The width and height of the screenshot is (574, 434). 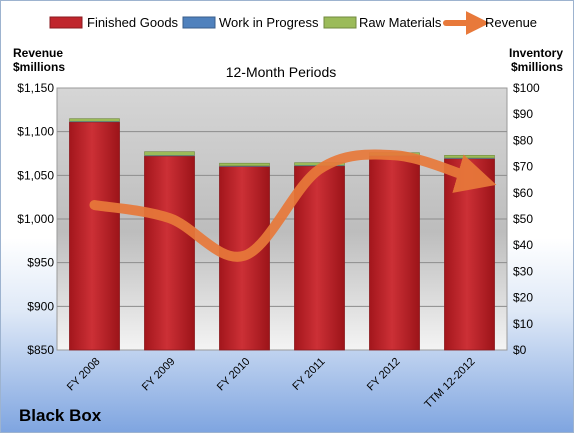 What do you see at coordinates (234, 375) in the screenshot?
I see `x-tick-label: FY 2010` at bounding box center [234, 375].